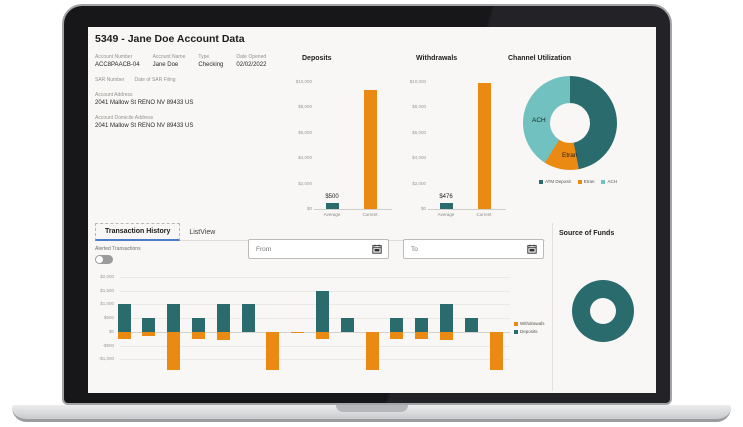 This screenshot has width=743, height=427. Describe the element at coordinates (144, 126) in the screenshot. I see `account-domicile-value: 2041 Mallow St RENO NV 89433 US` at that location.